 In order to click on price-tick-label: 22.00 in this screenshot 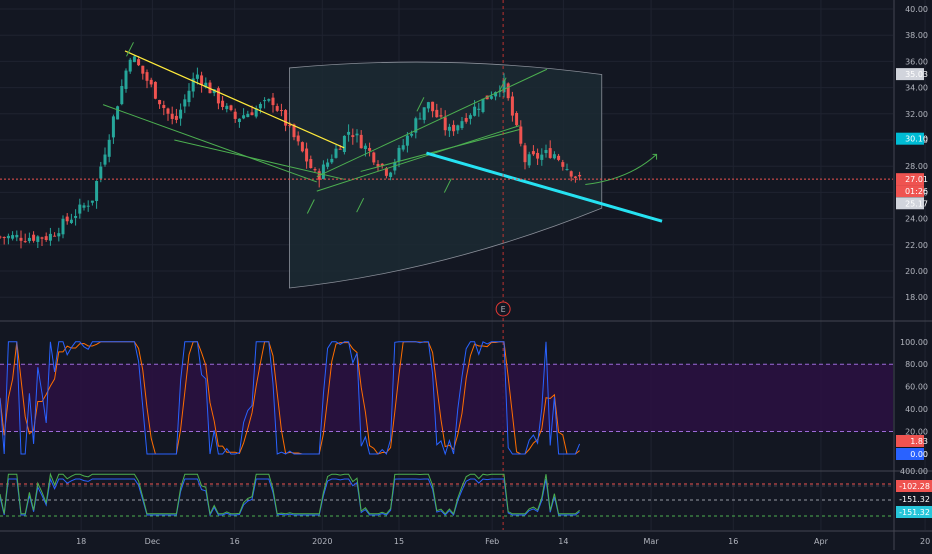, I will do `click(916, 245)`.